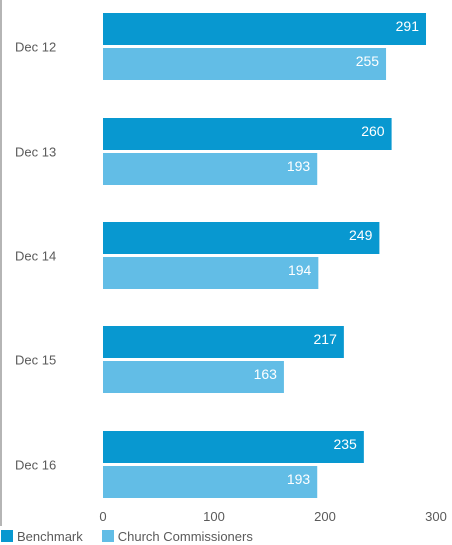 The height and width of the screenshot is (545, 452). I want to click on legend-swatch-church-commissioners, so click(107, 536).